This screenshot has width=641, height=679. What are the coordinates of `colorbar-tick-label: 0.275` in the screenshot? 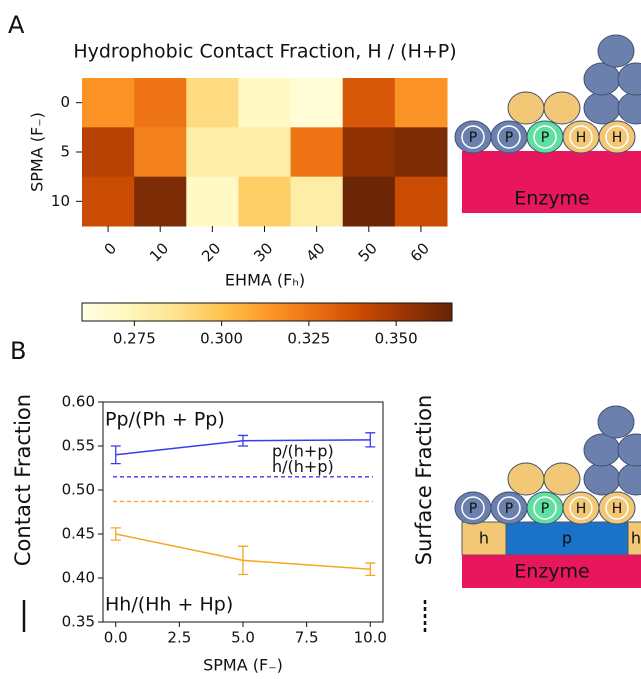 It's located at (134, 339).